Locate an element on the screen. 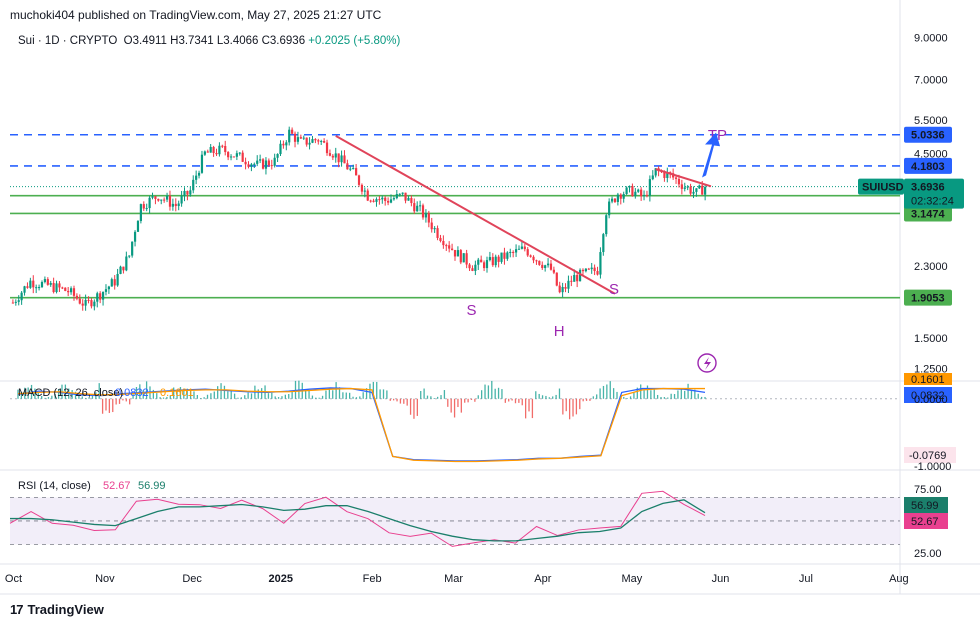 This screenshot has width=980, height=628. rsi-series-ma is located at coordinates (358, 520).